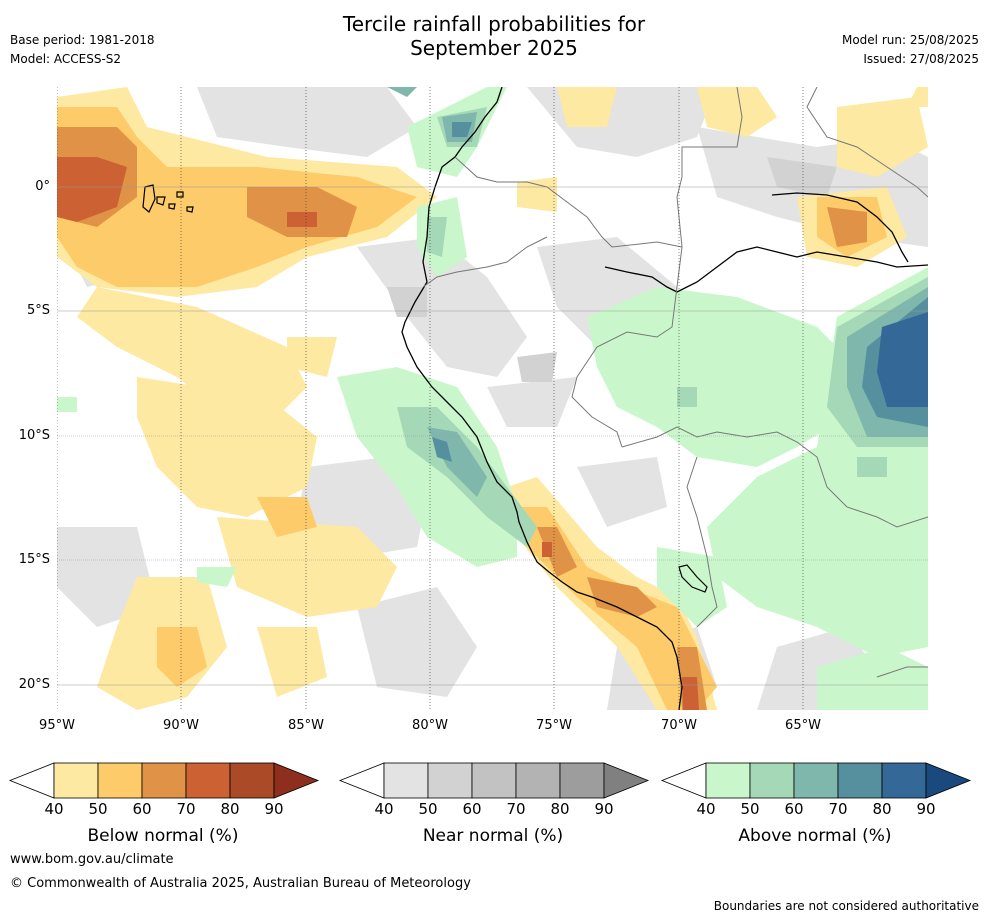 The height and width of the screenshot is (919, 988). I want to click on colorbar-title-above: Above normal (%), so click(815, 836).